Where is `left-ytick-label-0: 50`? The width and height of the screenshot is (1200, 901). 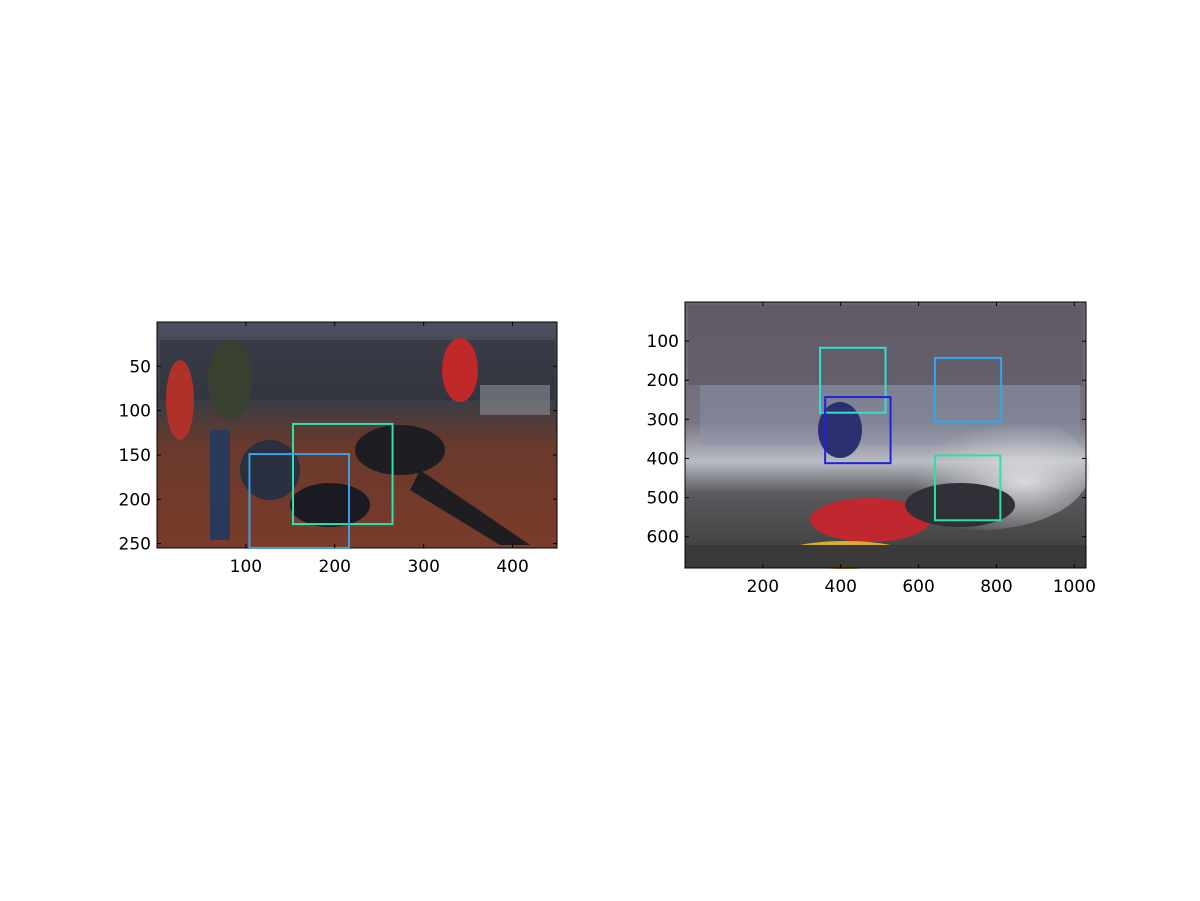 left-ytick-label-0: 50 is located at coordinates (140, 367).